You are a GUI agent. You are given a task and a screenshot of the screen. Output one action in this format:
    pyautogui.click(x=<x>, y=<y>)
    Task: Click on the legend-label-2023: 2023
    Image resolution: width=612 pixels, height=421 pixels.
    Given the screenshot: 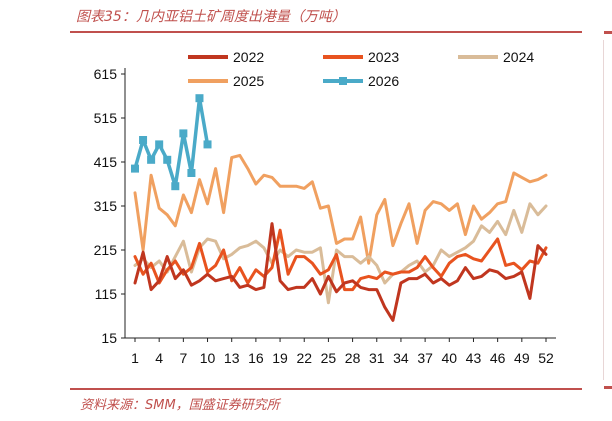 What is the action you would take?
    pyautogui.click(x=383, y=57)
    